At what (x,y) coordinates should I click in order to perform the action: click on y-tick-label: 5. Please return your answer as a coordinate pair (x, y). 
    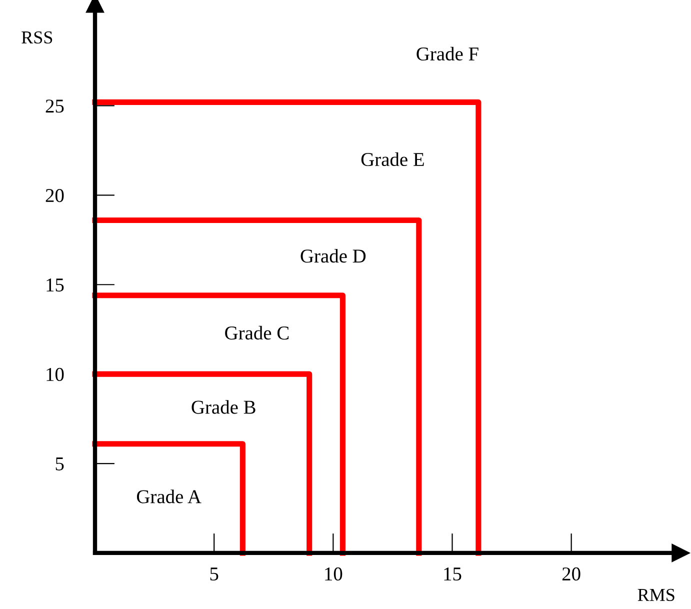
    Looking at the image, I should click on (60, 464).